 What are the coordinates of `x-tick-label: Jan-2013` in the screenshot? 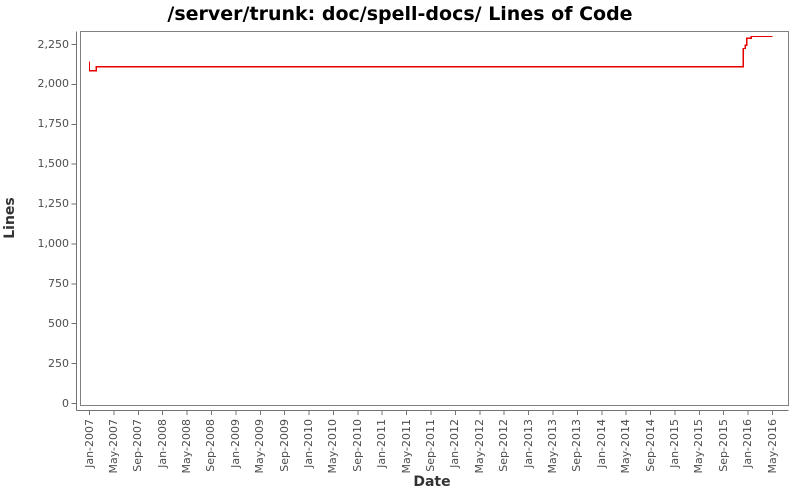 It's located at (528, 443).